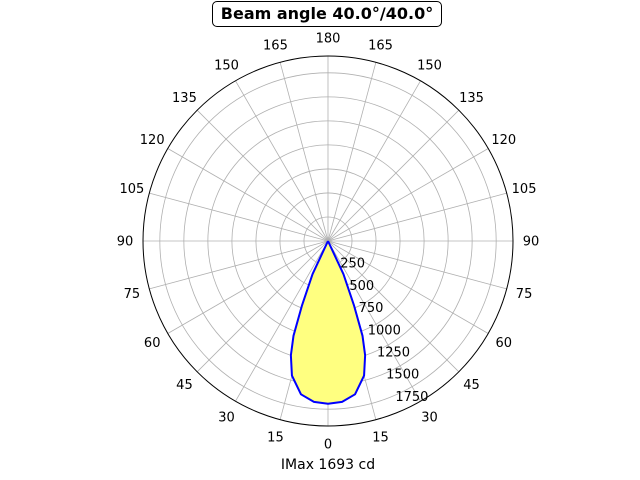 Image resolution: width=640 pixels, height=480 pixels. Describe the element at coordinates (380, 438) in the screenshot. I see `angle-tick-label-11: 15` at that location.